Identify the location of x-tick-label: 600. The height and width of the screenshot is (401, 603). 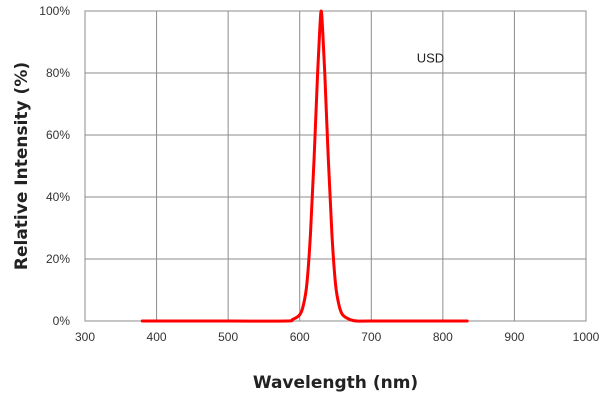
(300, 337).